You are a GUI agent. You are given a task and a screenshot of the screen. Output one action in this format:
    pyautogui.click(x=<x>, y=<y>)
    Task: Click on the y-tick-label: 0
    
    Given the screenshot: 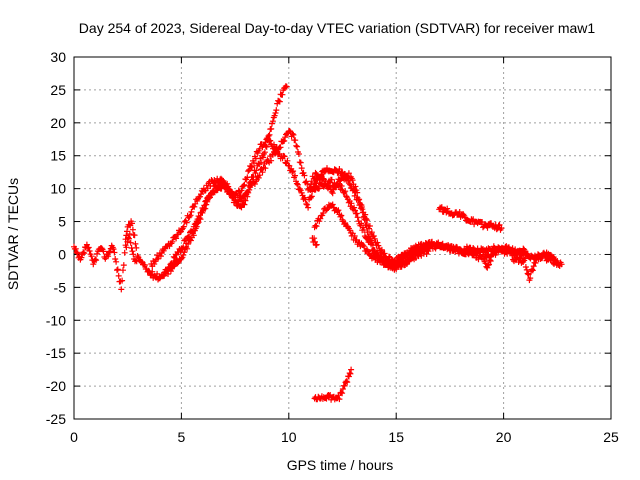 What is the action you would take?
    pyautogui.click(x=62, y=254)
    